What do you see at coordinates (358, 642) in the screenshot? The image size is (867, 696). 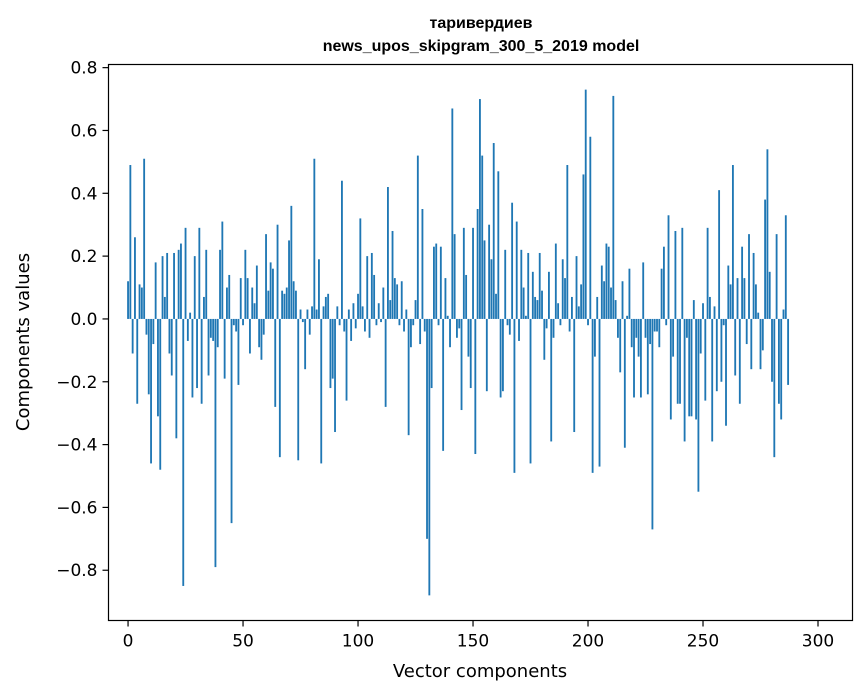 I see `x-tick-label: 100` at bounding box center [358, 642].